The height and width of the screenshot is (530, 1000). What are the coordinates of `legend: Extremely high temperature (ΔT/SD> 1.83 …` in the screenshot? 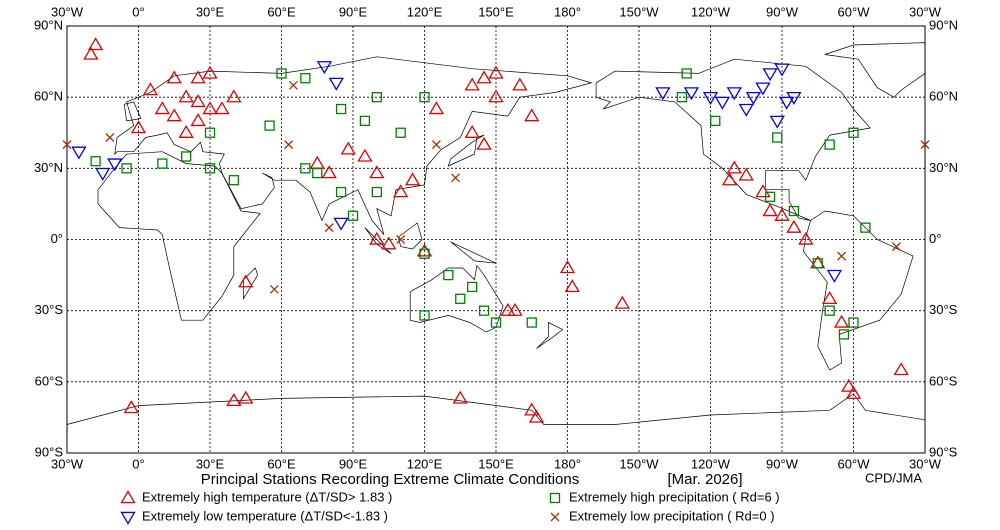 It's located at (450, 507).